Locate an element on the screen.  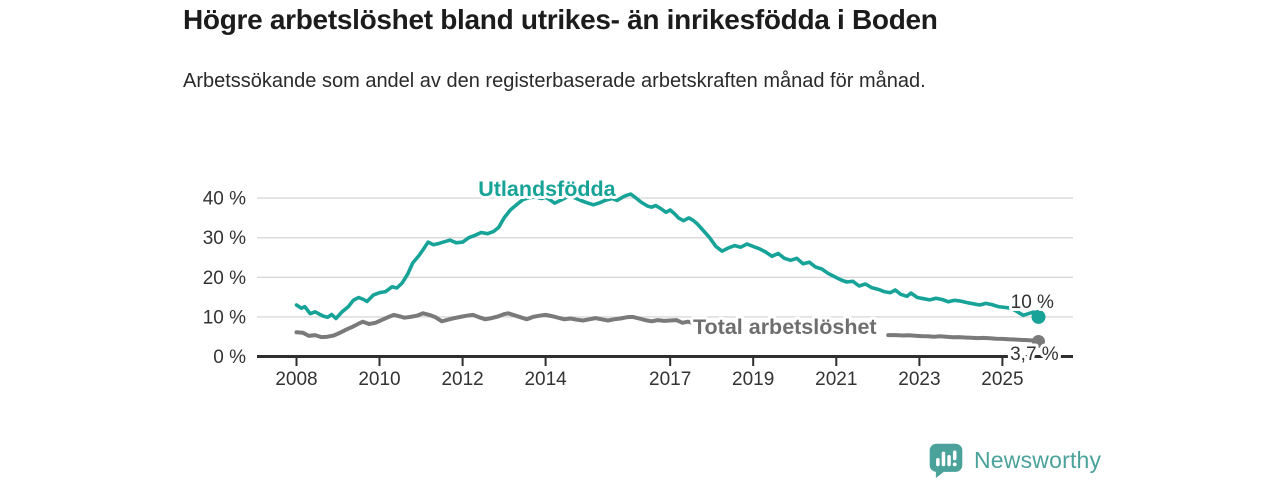
newsworthy-logo-icon is located at coordinates (946, 460).